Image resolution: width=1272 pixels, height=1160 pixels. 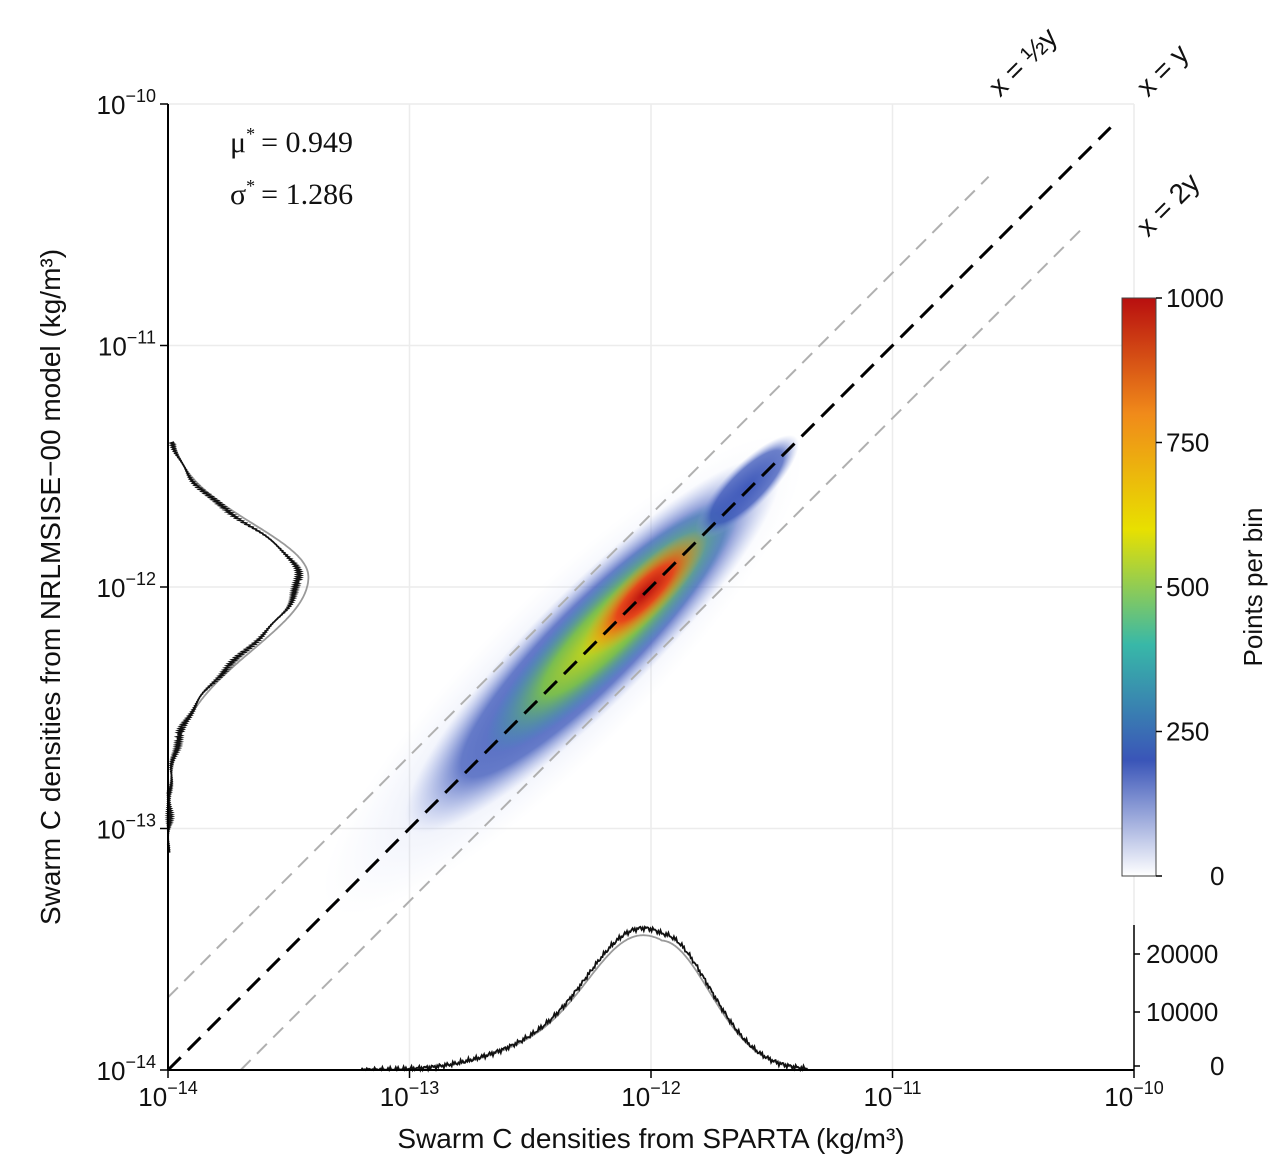 I want to click on colorbar-tick-label: 250, so click(x=1187, y=732).